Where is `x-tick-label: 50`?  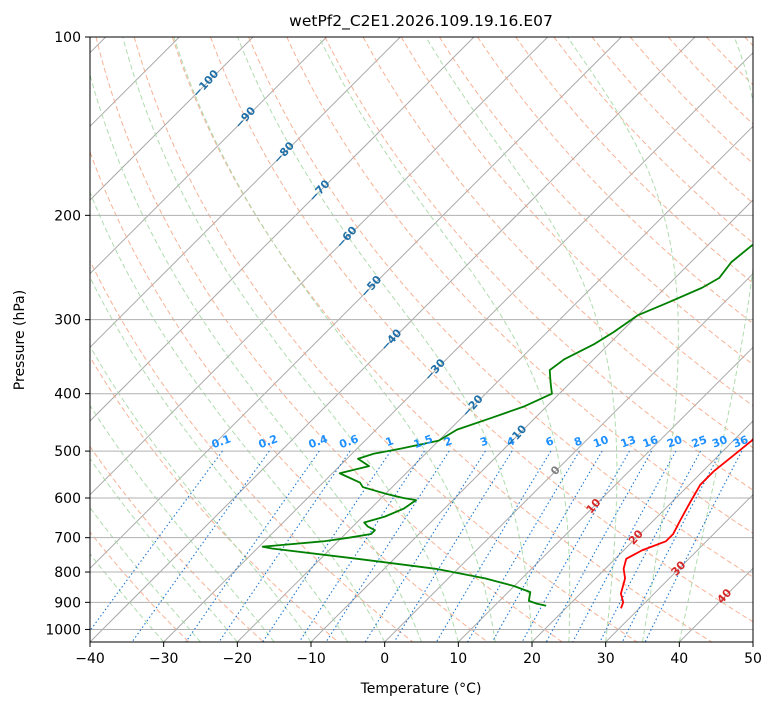
x-tick-label: 50 is located at coordinates (753, 659).